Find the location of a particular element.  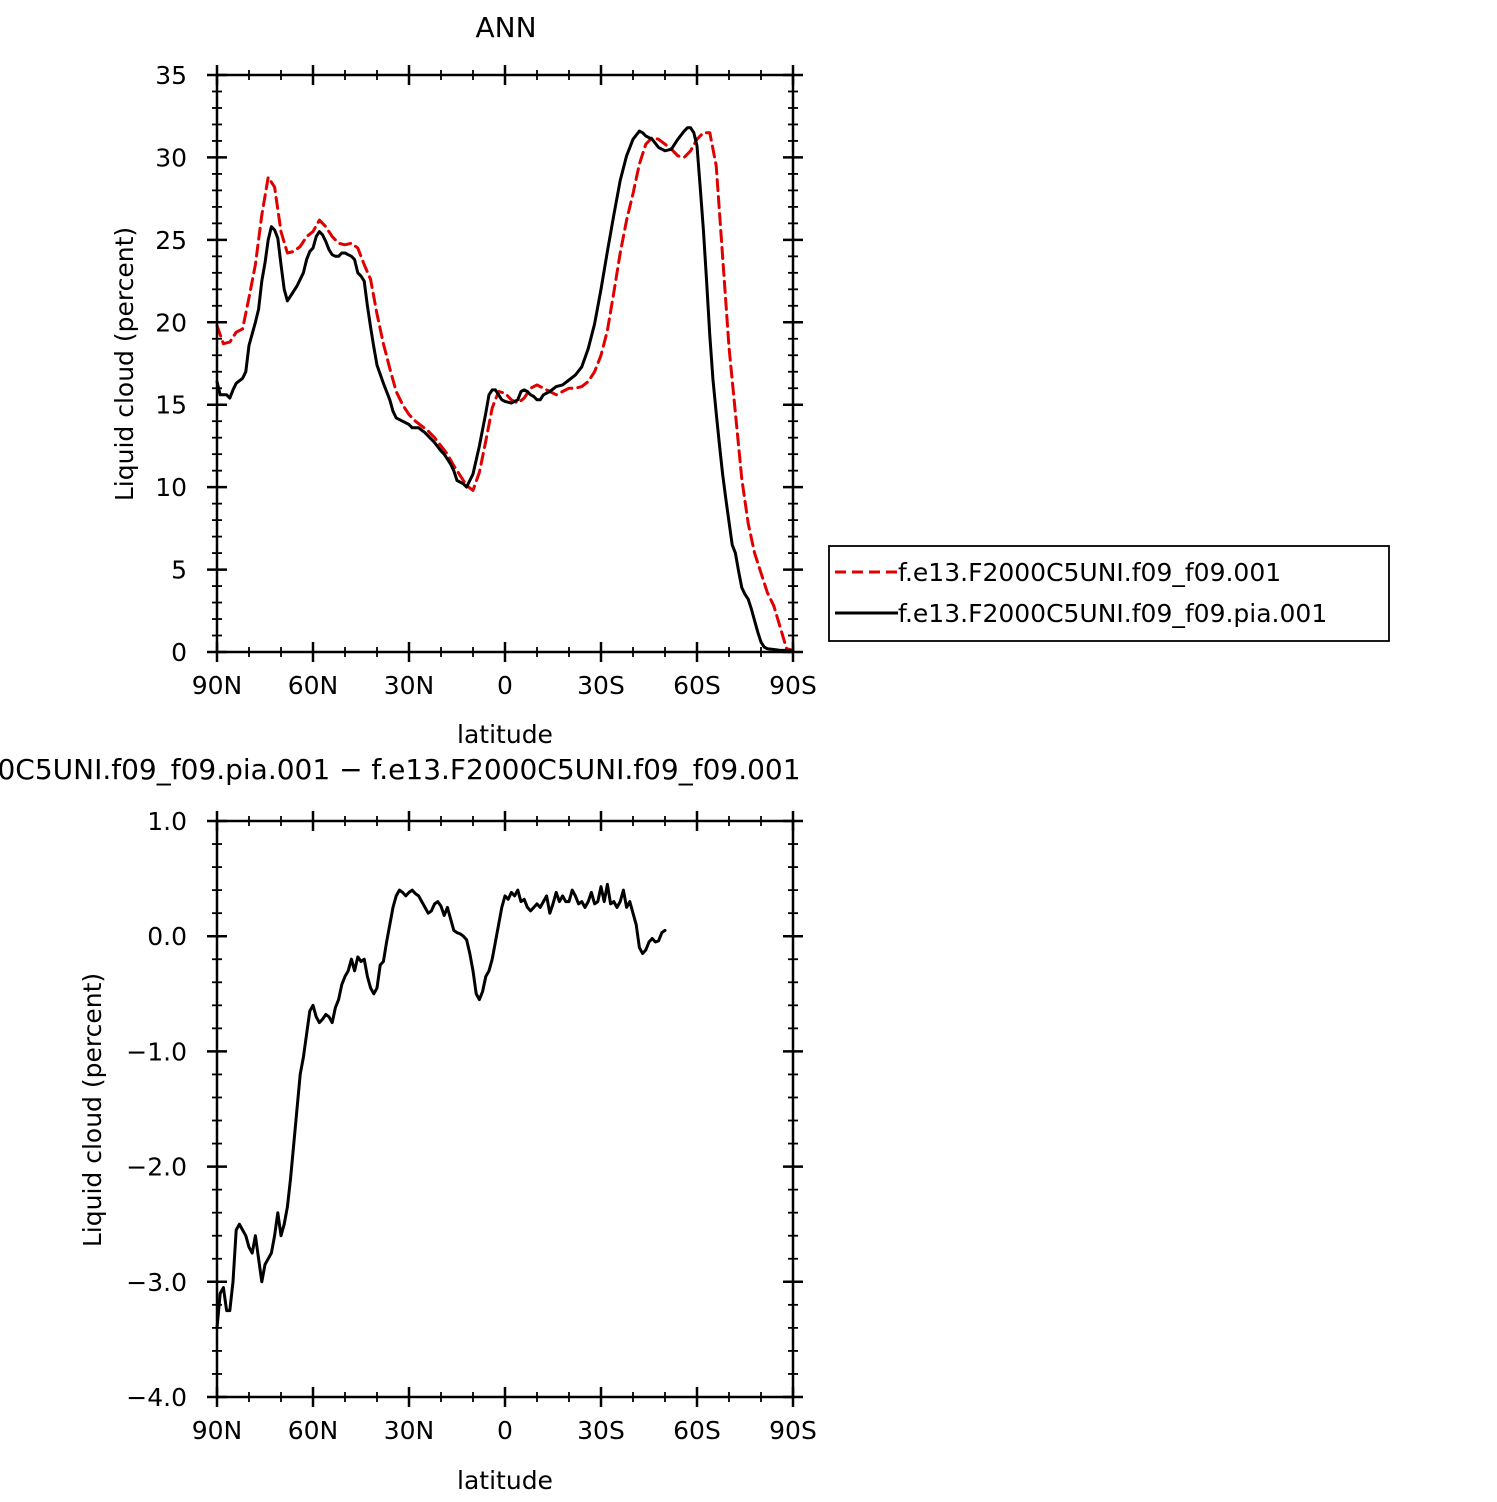

top-plot-frame is located at coordinates (505, 363).